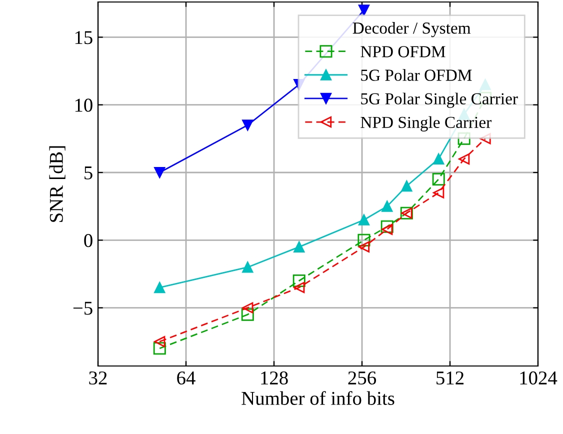 The width and height of the screenshot is (563, 434). What do you see at coordinates (186, 378) in the screenshot?
I see `x-tick-label: 64` at bounding box center [186, 378].